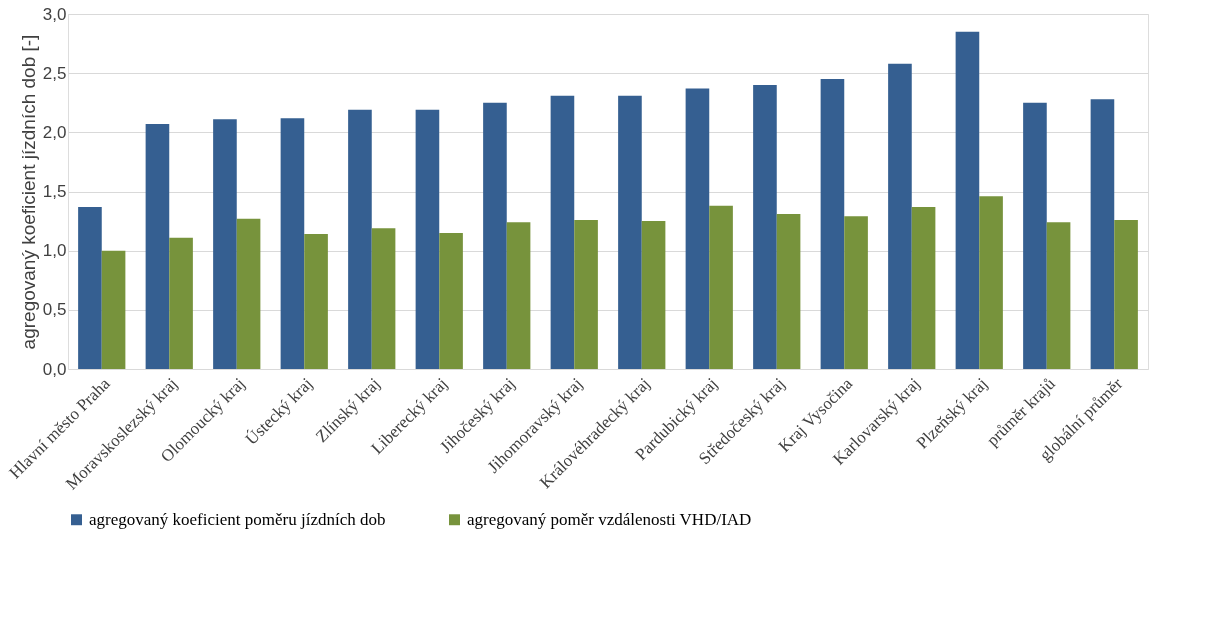  I want to click on y-tick-label: 1,0, so click(54, 251).